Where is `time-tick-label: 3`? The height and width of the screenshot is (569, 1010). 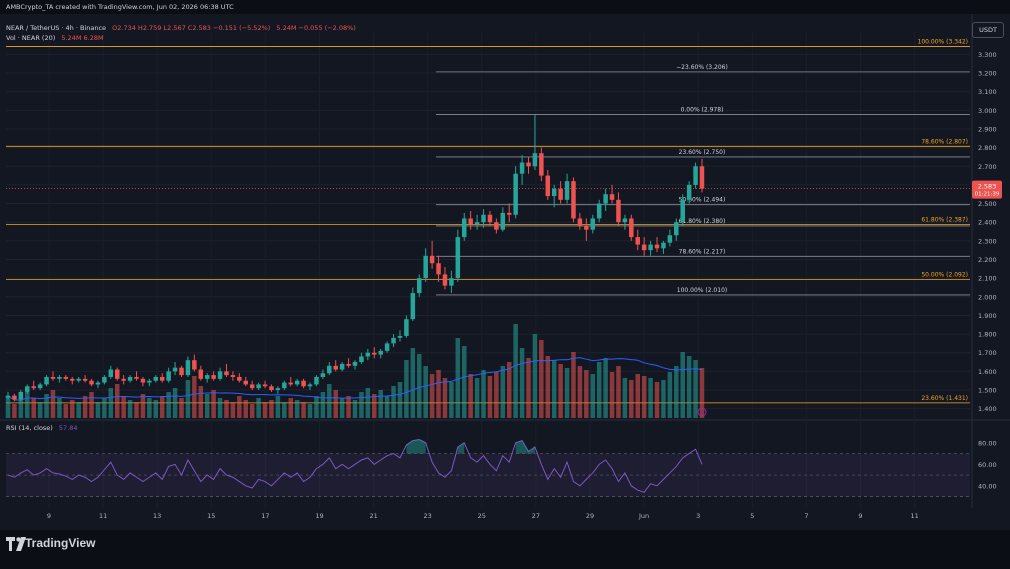
time-tick-label: 3 is located at coordinates (698, 516).